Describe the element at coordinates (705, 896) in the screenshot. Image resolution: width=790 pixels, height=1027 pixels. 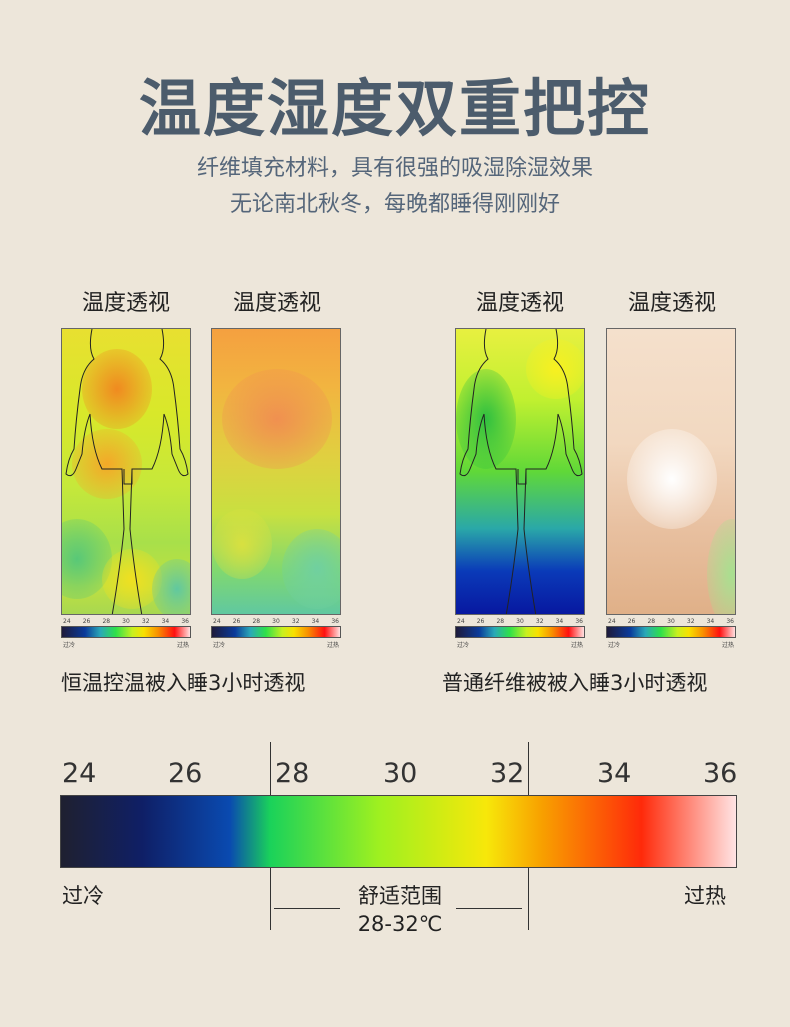
I see `too-hot-label: 过热` at that location.